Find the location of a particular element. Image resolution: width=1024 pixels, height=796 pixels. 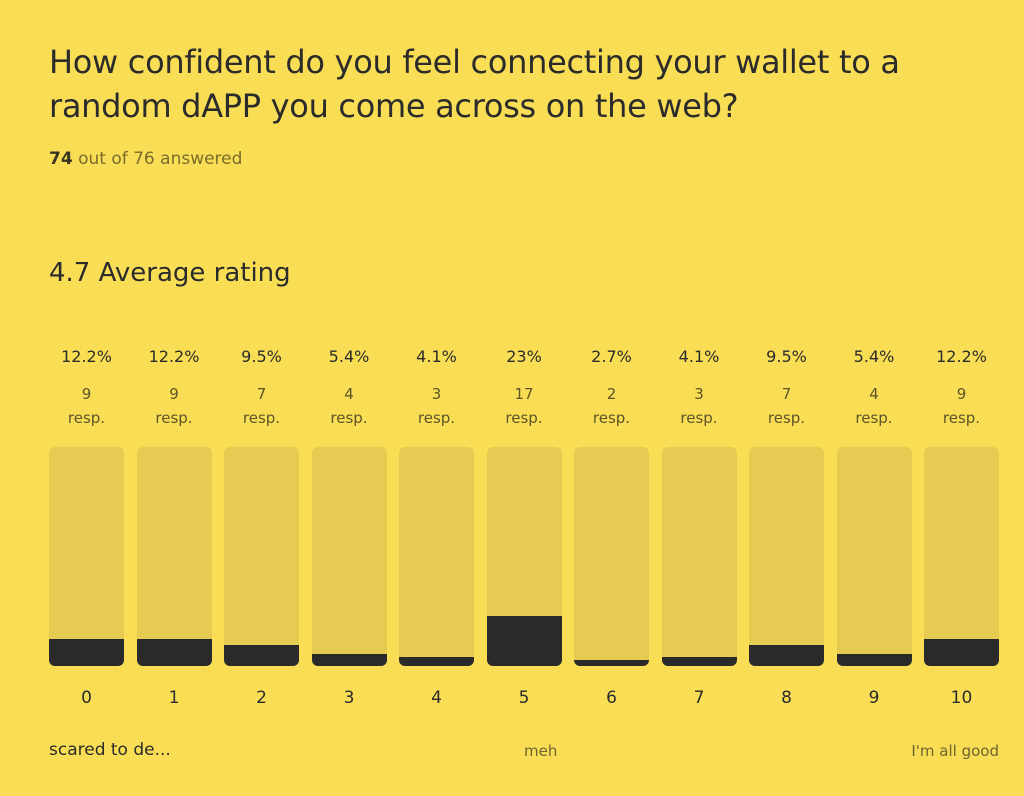

response-number: 17 is located at coordinates (524, 394).